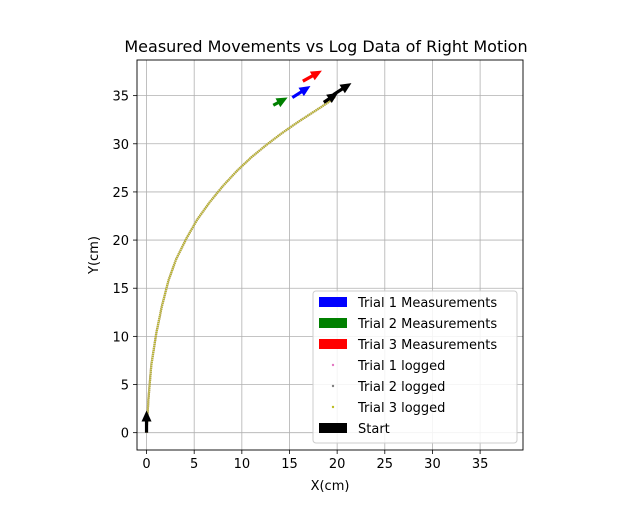 The width and height of the screenshot is (642, 505). What do you see at coordinates (427, 345) in the screenshot?
I see `legend-trial-3-measurements-label: Trial 3 Measurements` at bounding box center [427, 345].